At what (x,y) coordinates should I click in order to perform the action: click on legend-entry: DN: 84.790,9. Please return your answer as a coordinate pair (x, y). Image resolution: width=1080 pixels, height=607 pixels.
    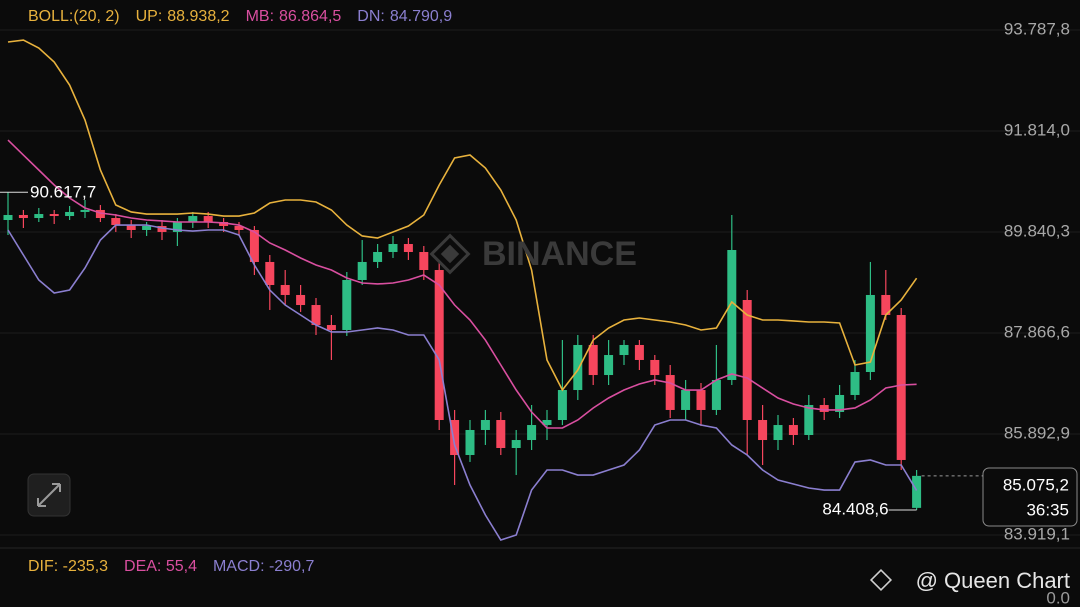
    Looking at the image, I should click on (404, 17).